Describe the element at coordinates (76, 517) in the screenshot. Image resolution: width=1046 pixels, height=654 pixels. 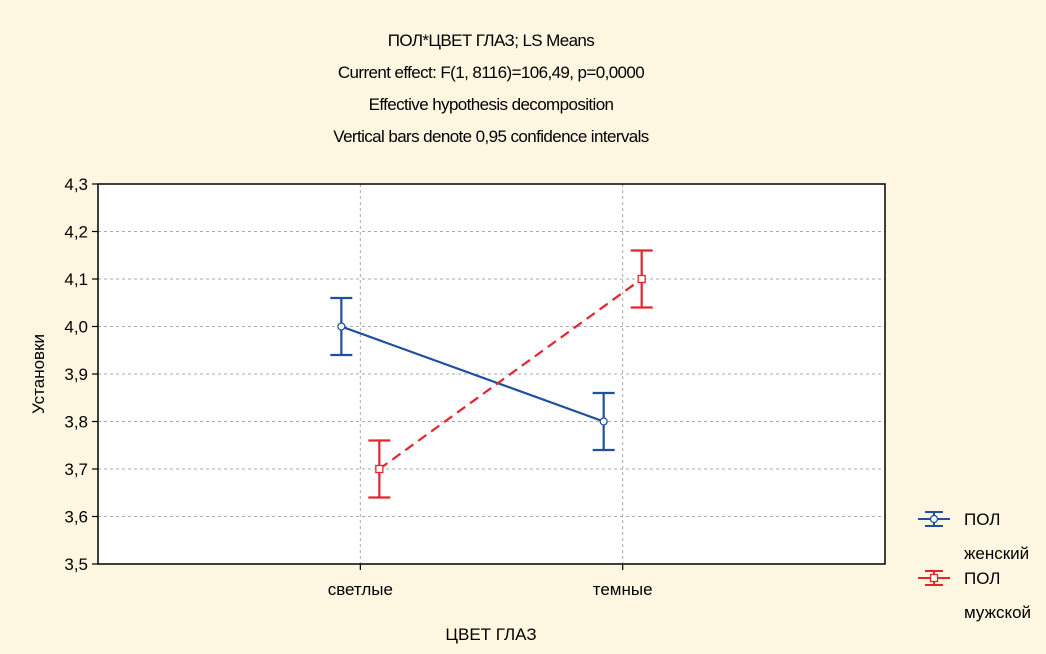
I see `y-tick-label: 3,6` at that location.